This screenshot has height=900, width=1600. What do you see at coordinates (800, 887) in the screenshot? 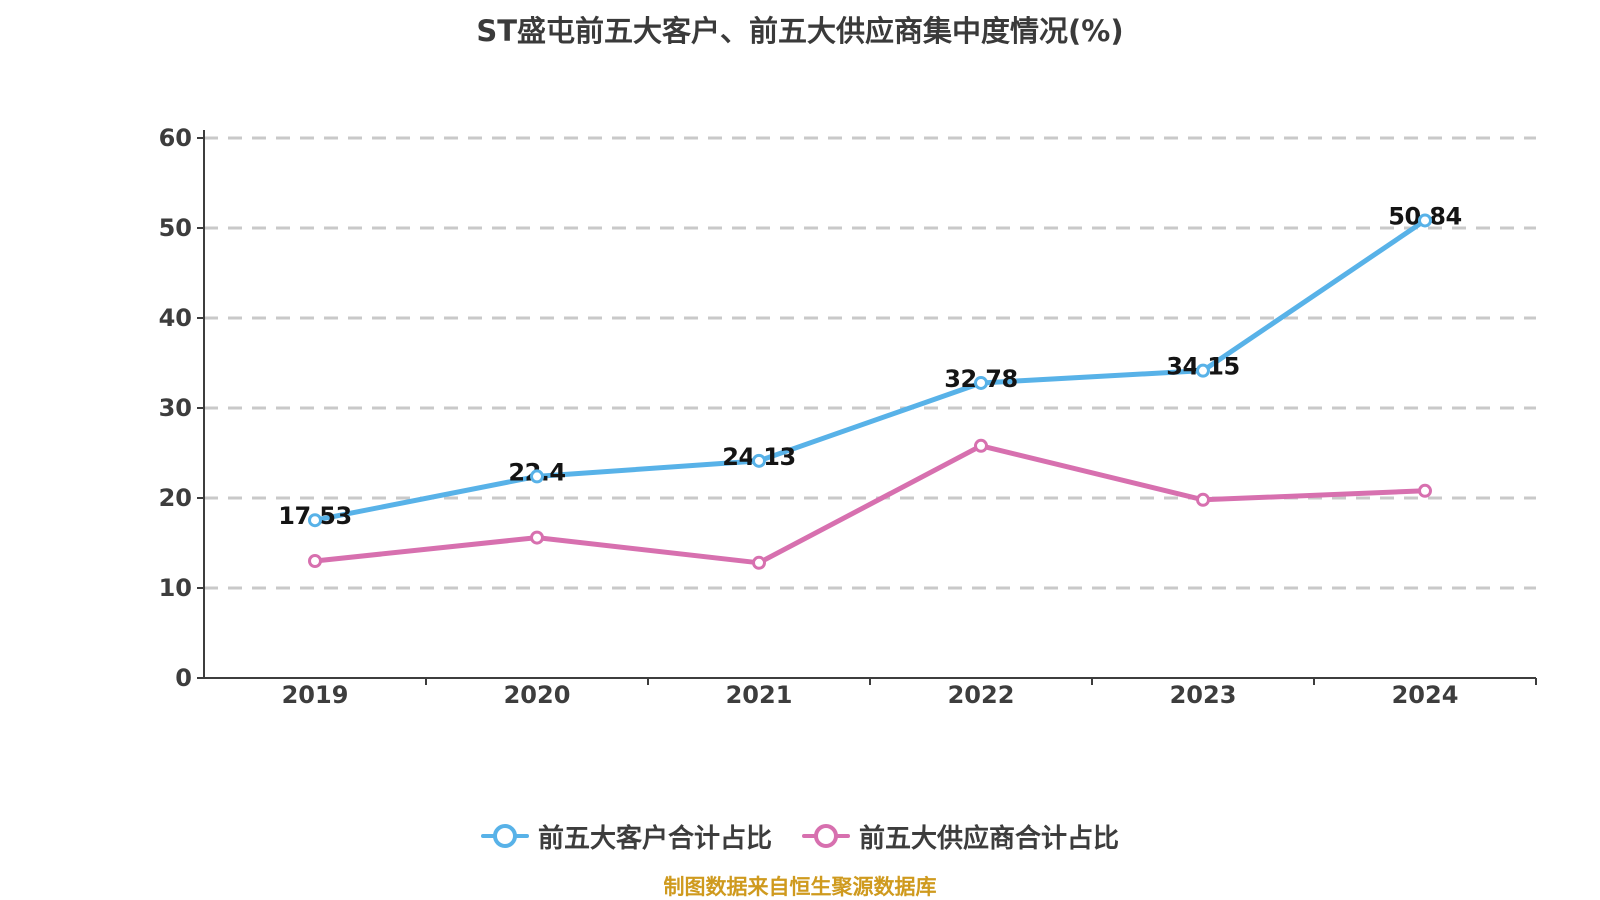
I see `data-source-note: 制图数据来自恒生聚源数据库` at bounding box center [800, 887].